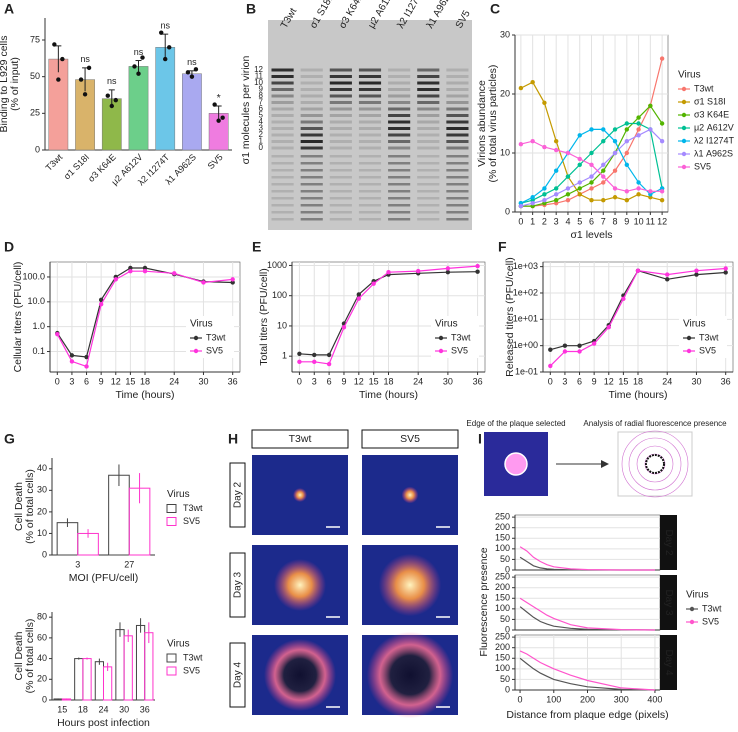 Image resolution: width=738 pixels, height=732 pixels. I want to click on gel-image, so click(370, 125).